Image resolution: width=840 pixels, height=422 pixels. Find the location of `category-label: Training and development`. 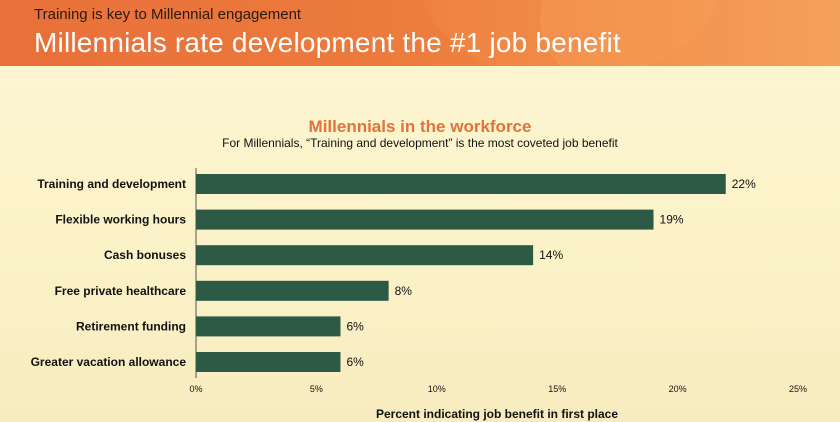

category-label: Training and development is located at coordinates (111, 184).